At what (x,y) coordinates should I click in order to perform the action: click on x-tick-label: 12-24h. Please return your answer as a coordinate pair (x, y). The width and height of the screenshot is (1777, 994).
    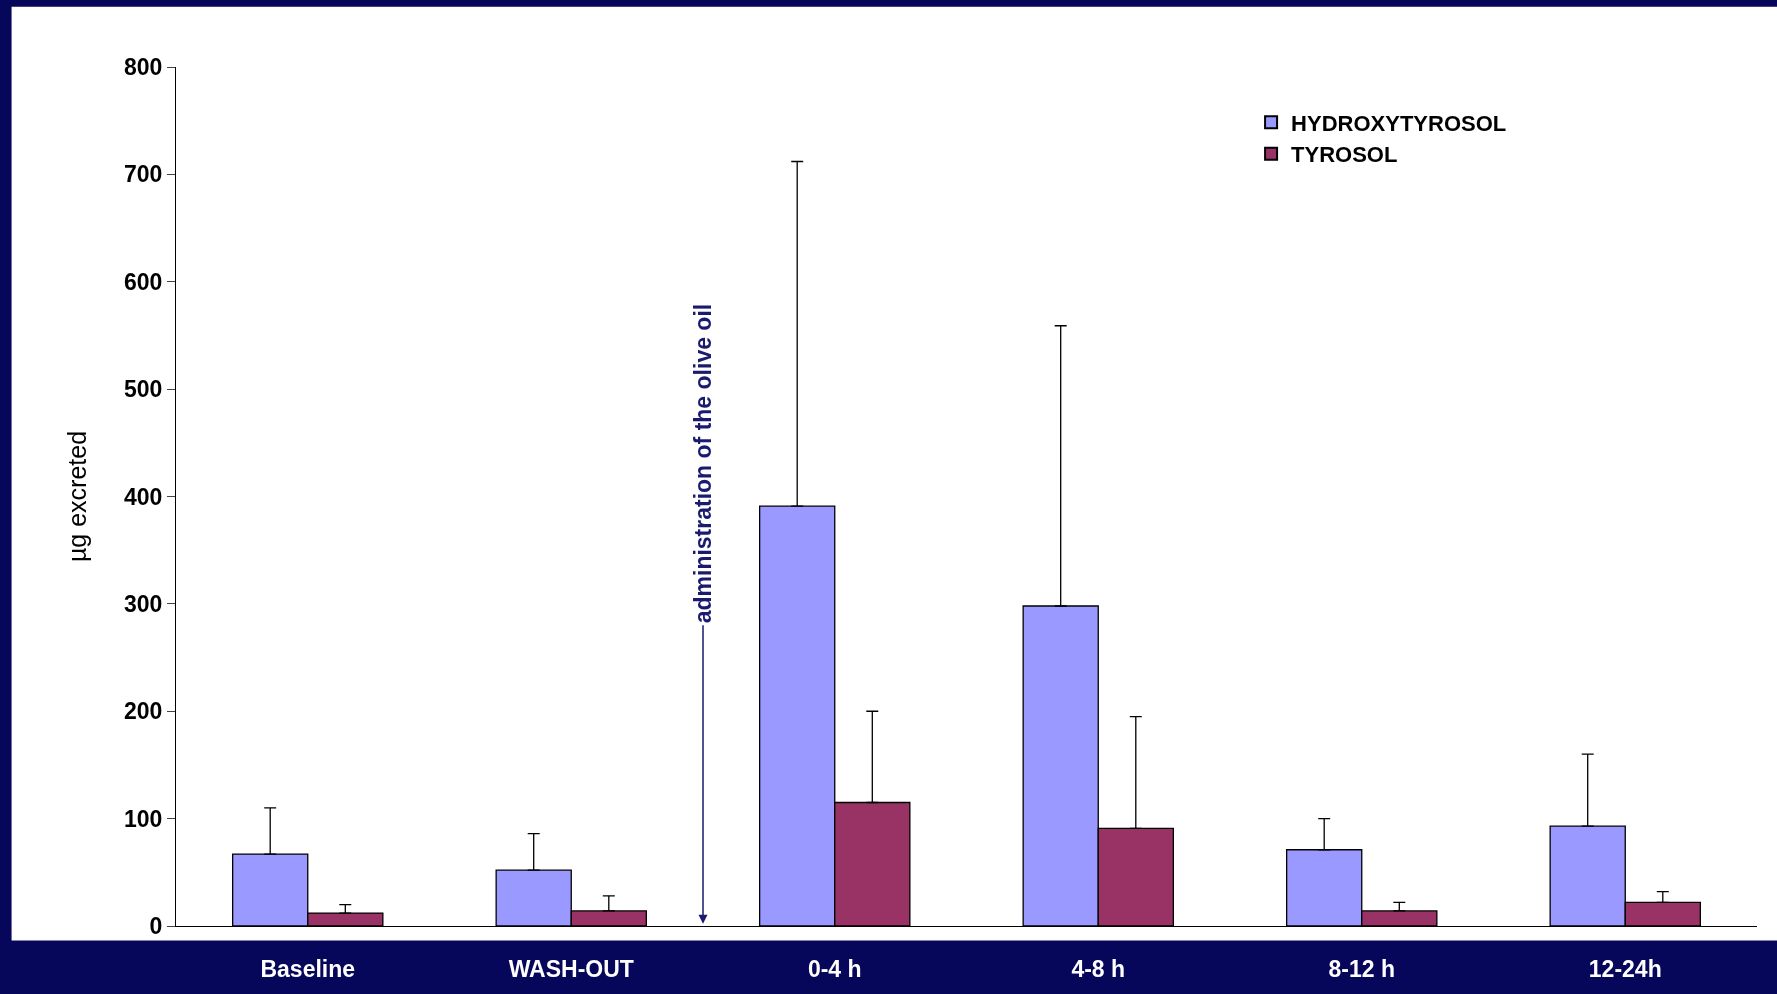
    Looking at the image, I should click on (1625, 968).